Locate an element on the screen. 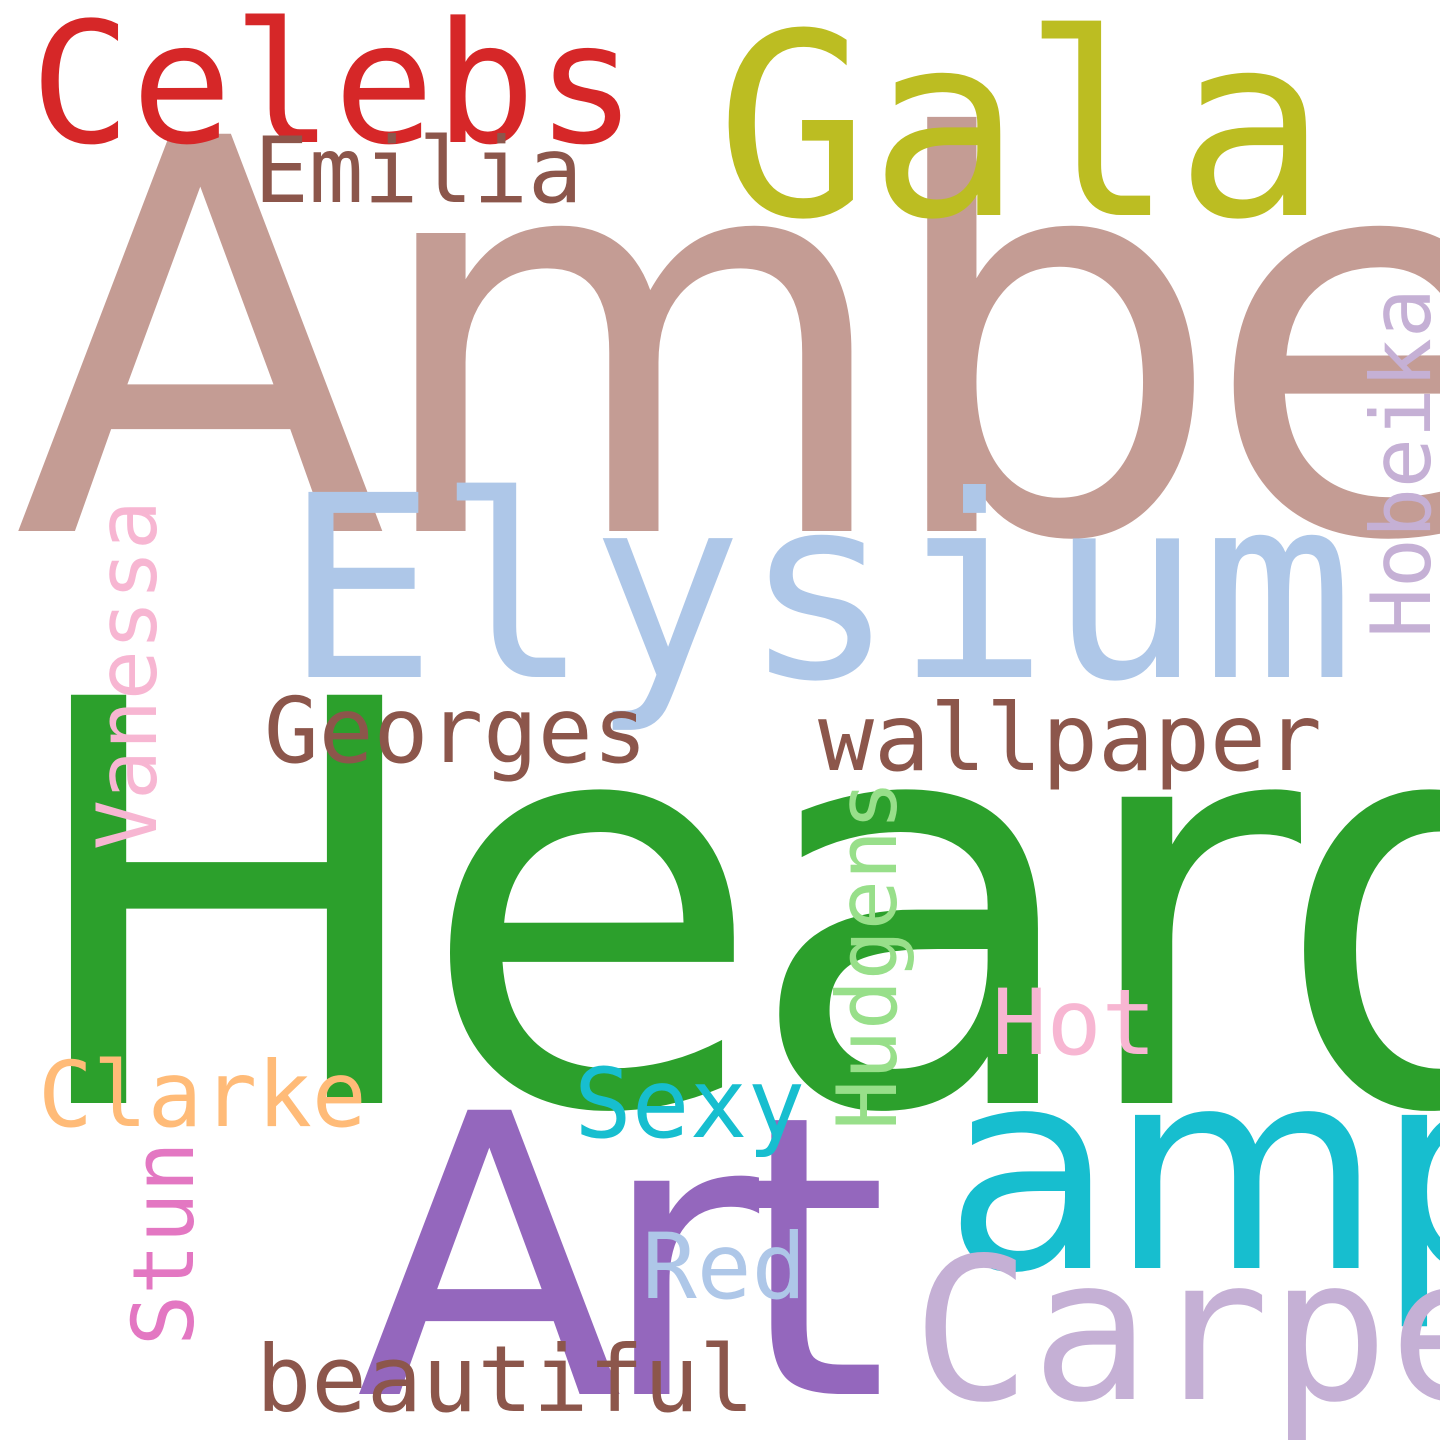  word-wallpaper: wallpaper is located at coordinates (1070, 738).